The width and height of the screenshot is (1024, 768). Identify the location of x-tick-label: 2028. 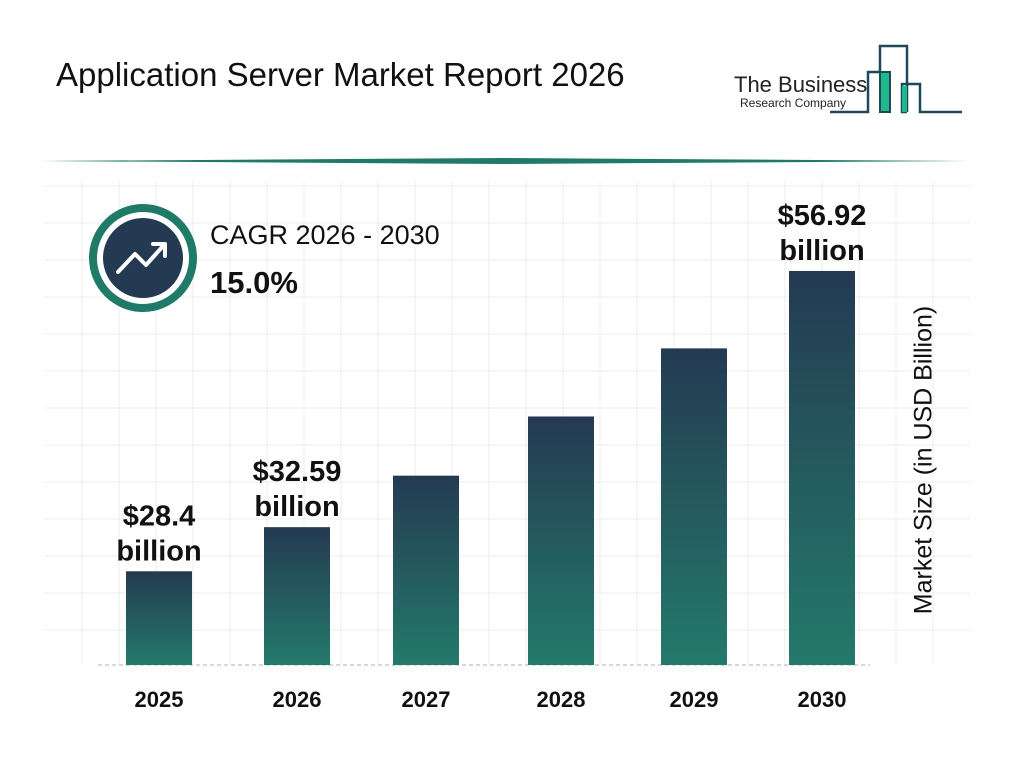
(561, 699).